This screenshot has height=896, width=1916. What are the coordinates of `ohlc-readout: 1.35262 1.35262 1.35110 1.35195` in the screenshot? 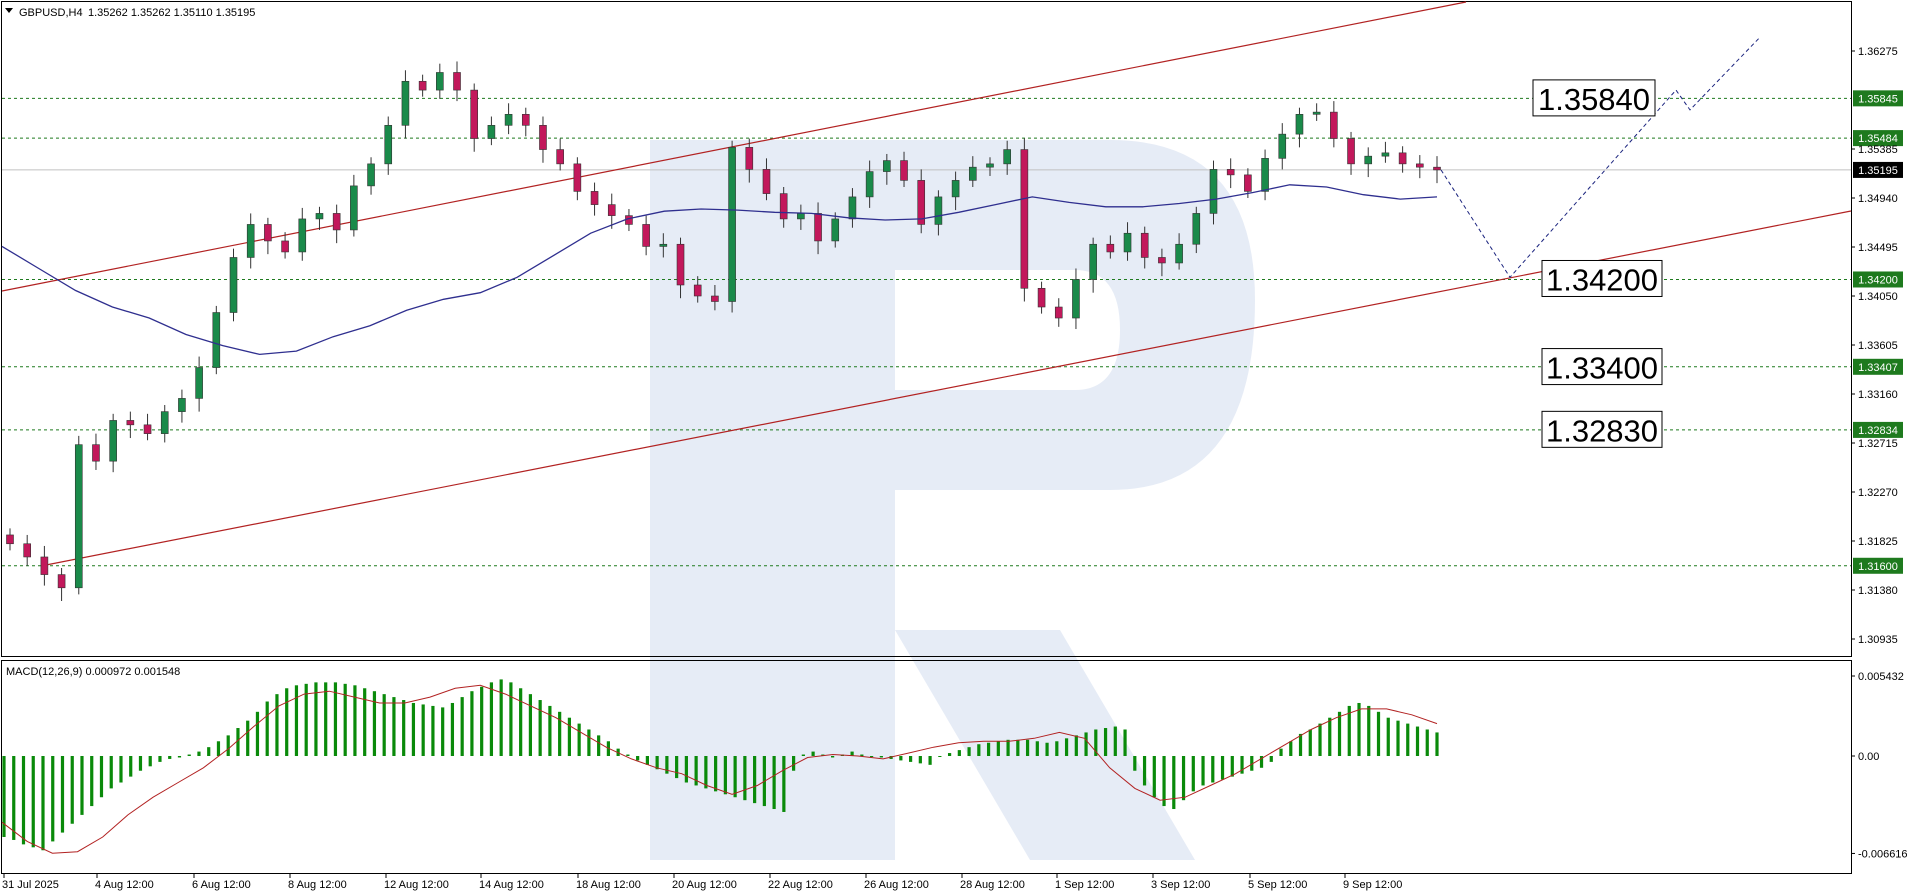 It's located at (171, 13).